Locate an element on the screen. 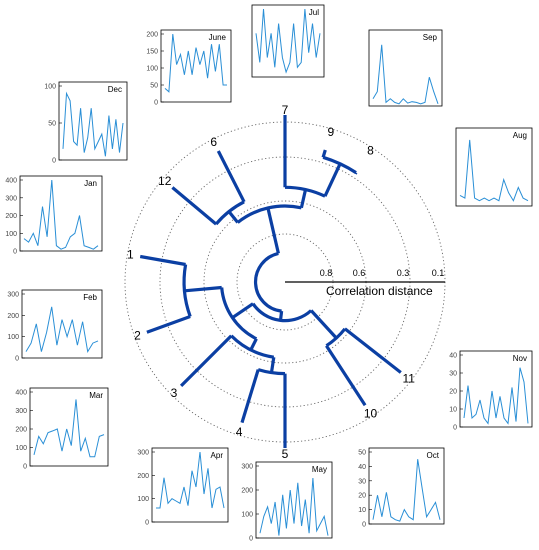 The width and height of the screenshot is (539, 550). distance-tick: 0.8 is located at coordinates (326, 273).